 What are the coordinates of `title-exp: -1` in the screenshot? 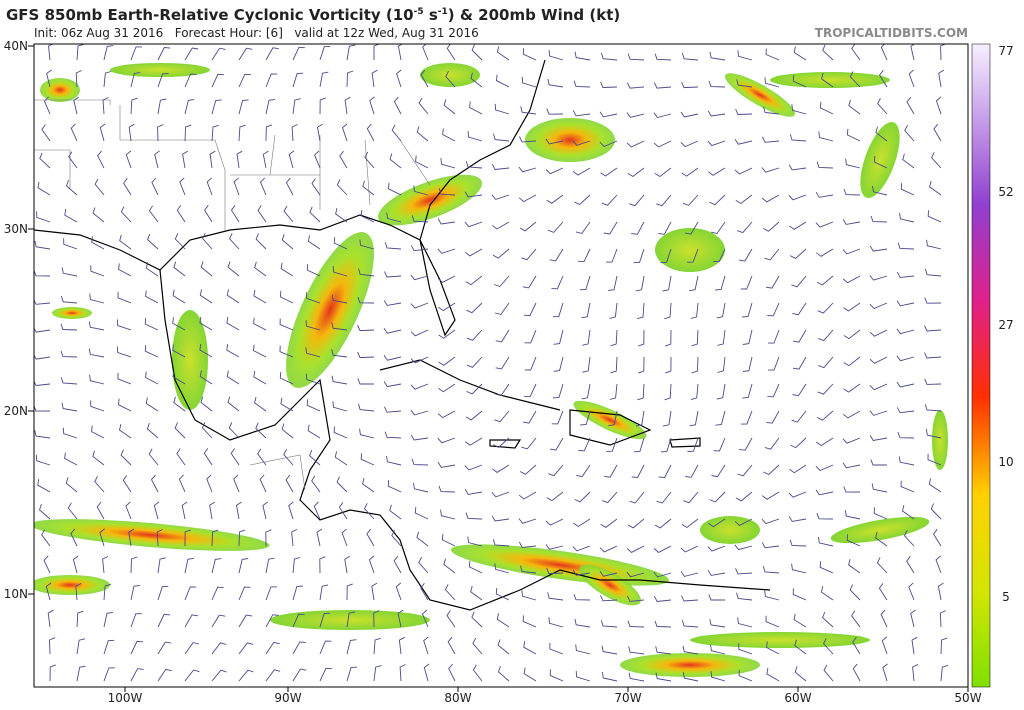 It's located at (443, 12).